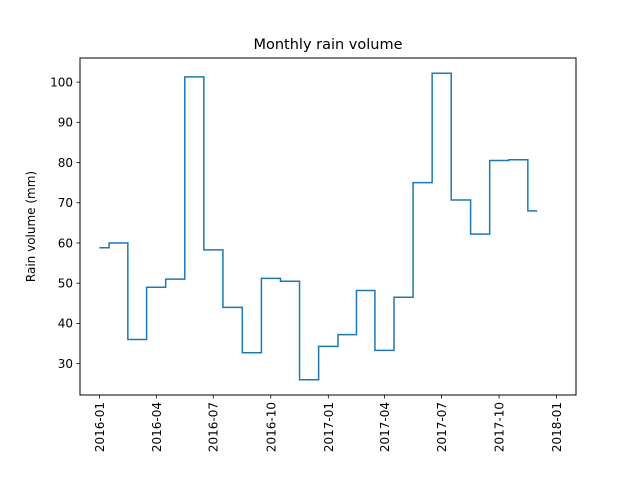  I want to click on y-tick-label: 90, so click(65, 123).